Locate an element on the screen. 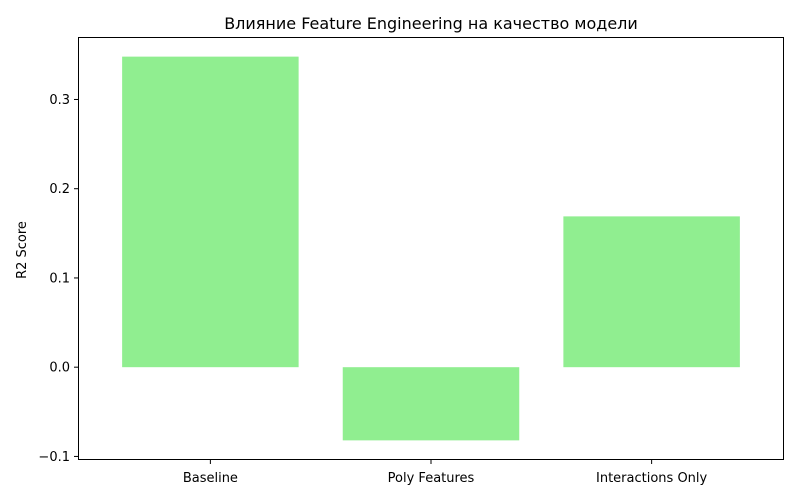 The image size is (800, 500). x-tick-label: Poly Features is located at coordinates (431, 478).